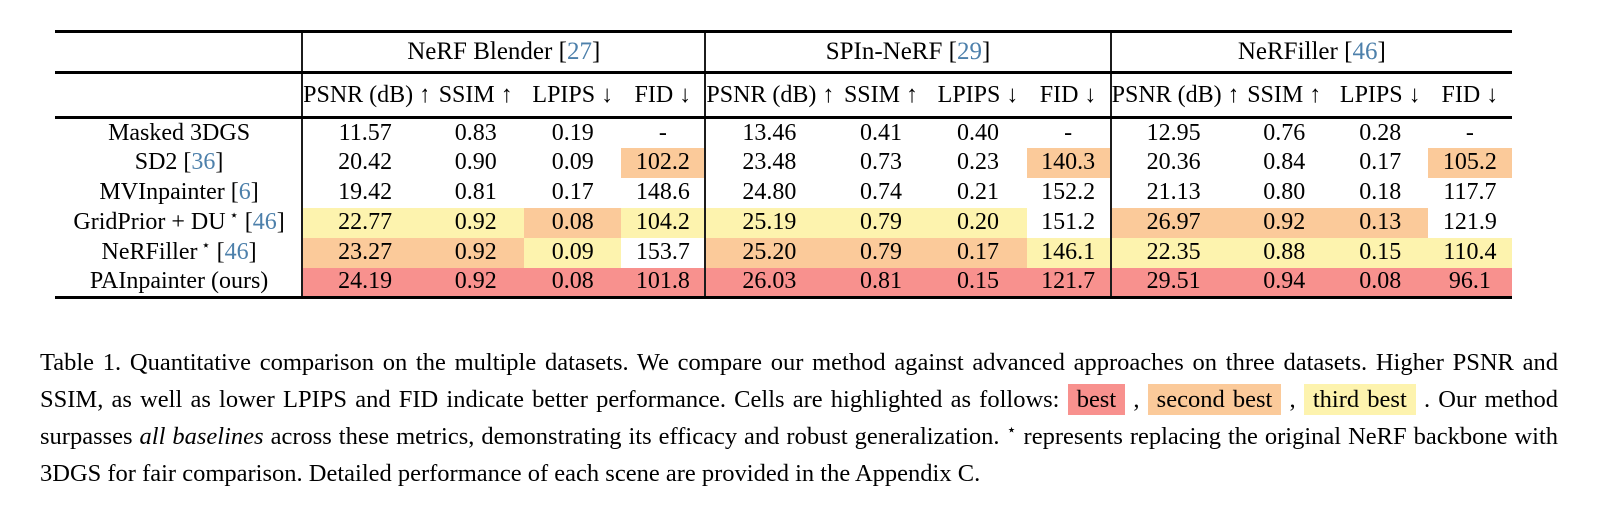 This screenshot has height=521, width=1598. I want to click on metric-cell: 0.20, so click(978, 222).